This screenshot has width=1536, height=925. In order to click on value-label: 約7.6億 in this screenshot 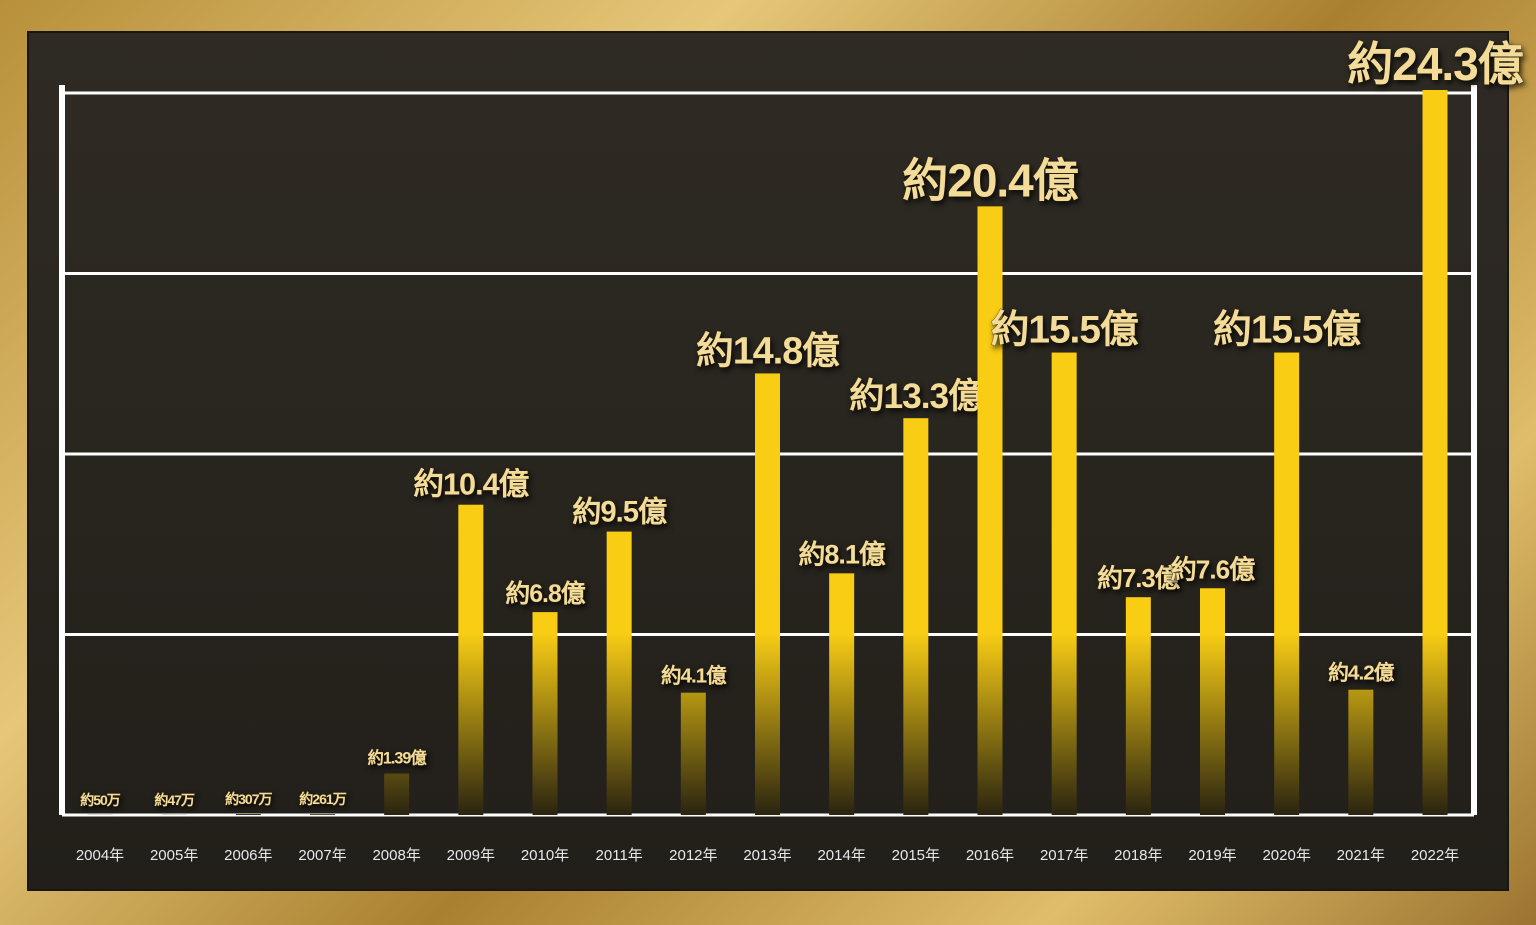, I will do `click(1213, 569)`.